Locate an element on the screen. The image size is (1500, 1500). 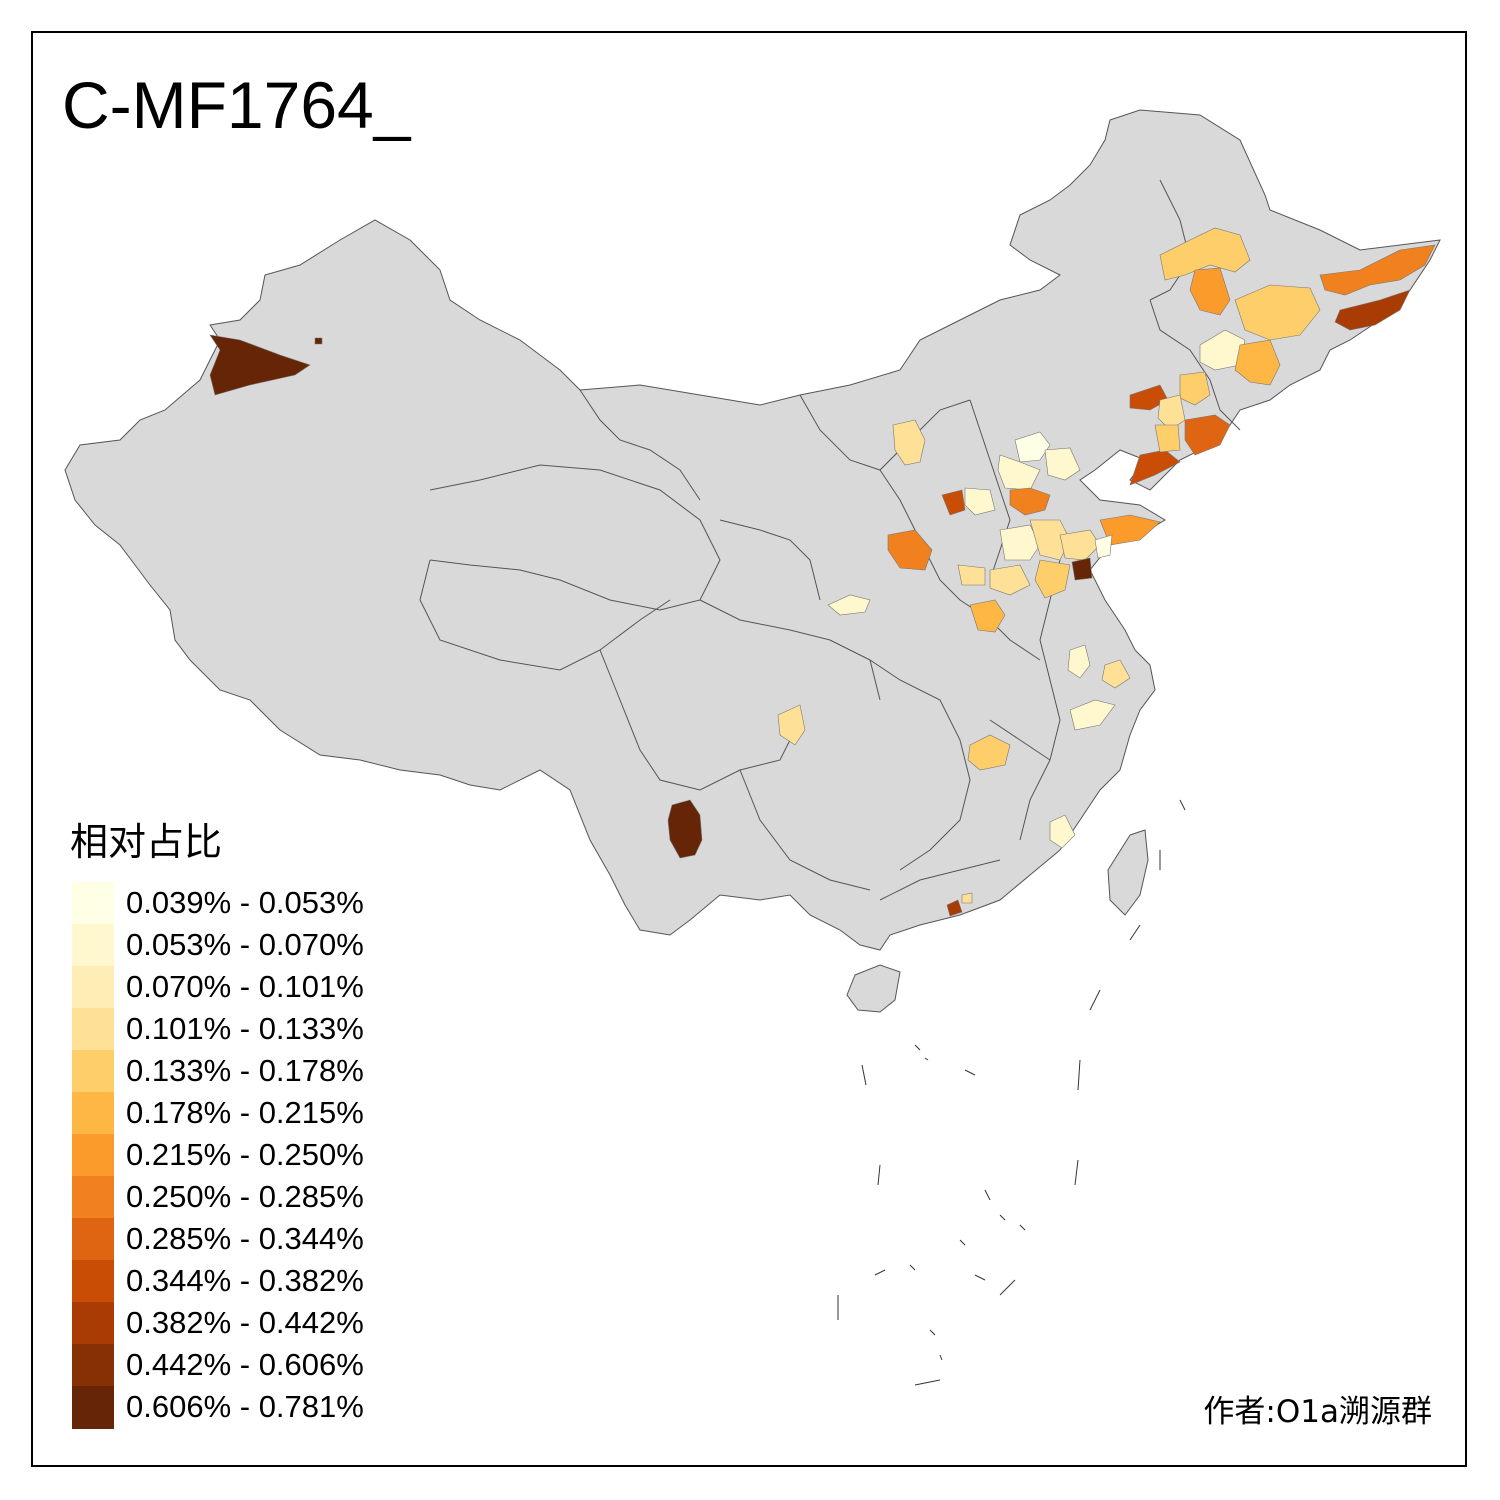
region-hubei-wuhan is located at coordinates (989, 752).